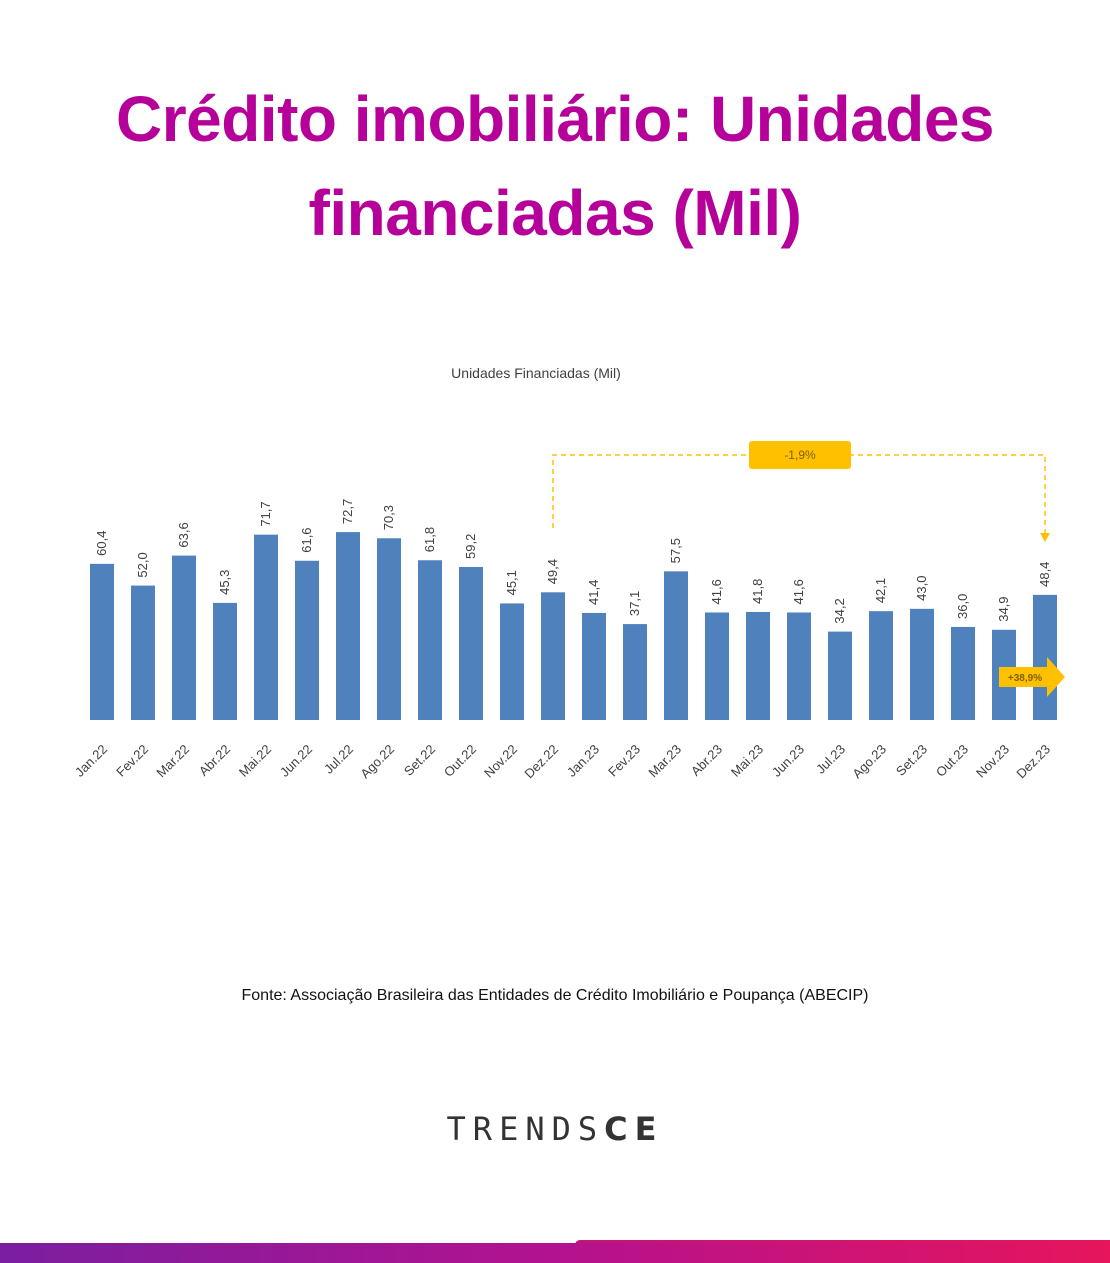 Image resolution: width=1110 pixels, height=1263 pixels. I want to click on headline-line-2: financiadas (Mil), so click(555, 213).